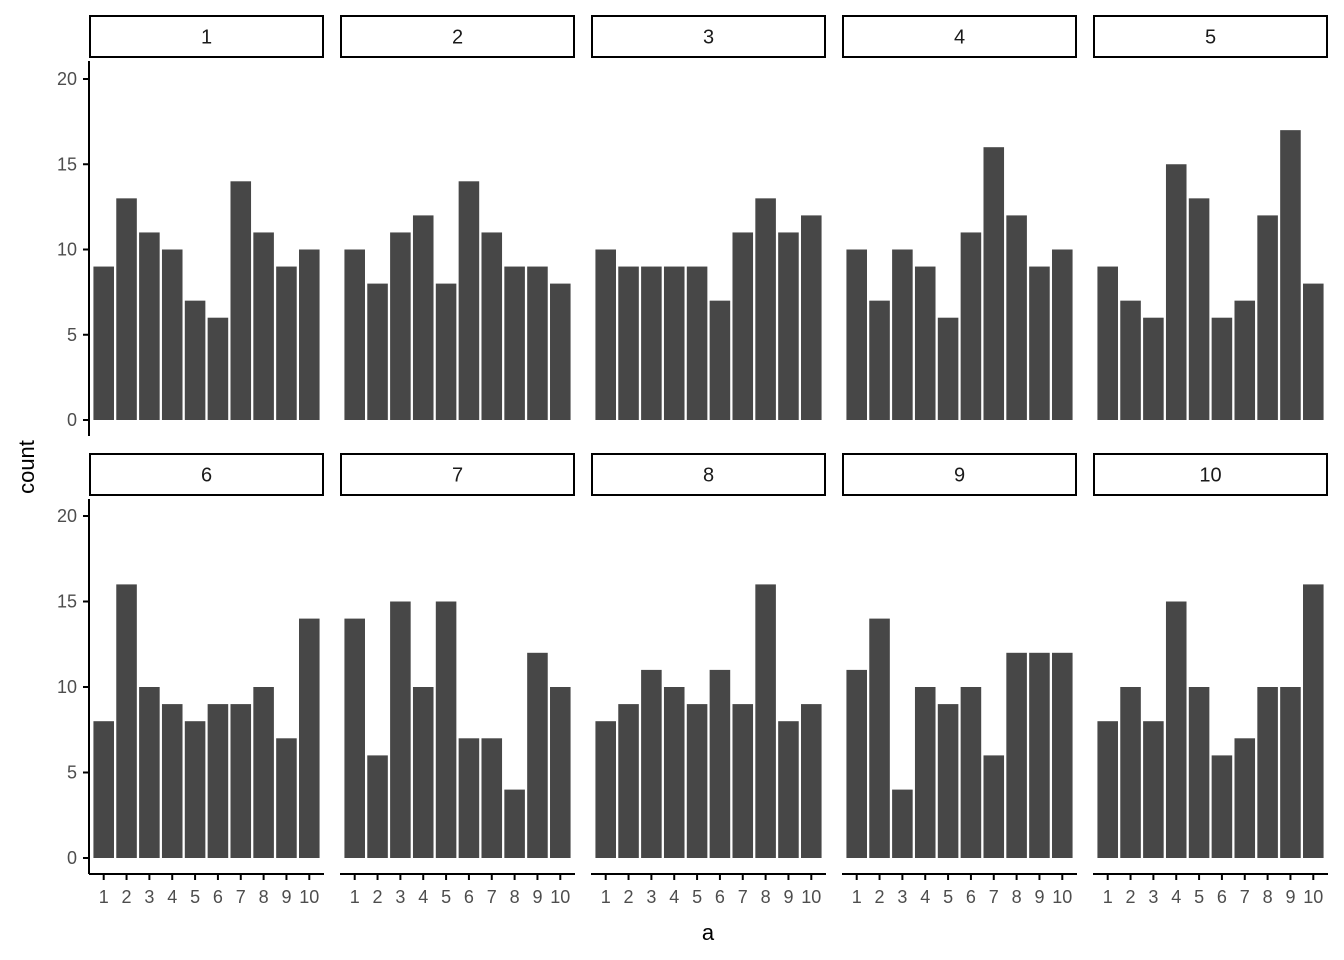  What do you see at coordinates (67, 602) in the screenshot?
I see `y-tick-label-15: 15` at bounding box center [67, 602].